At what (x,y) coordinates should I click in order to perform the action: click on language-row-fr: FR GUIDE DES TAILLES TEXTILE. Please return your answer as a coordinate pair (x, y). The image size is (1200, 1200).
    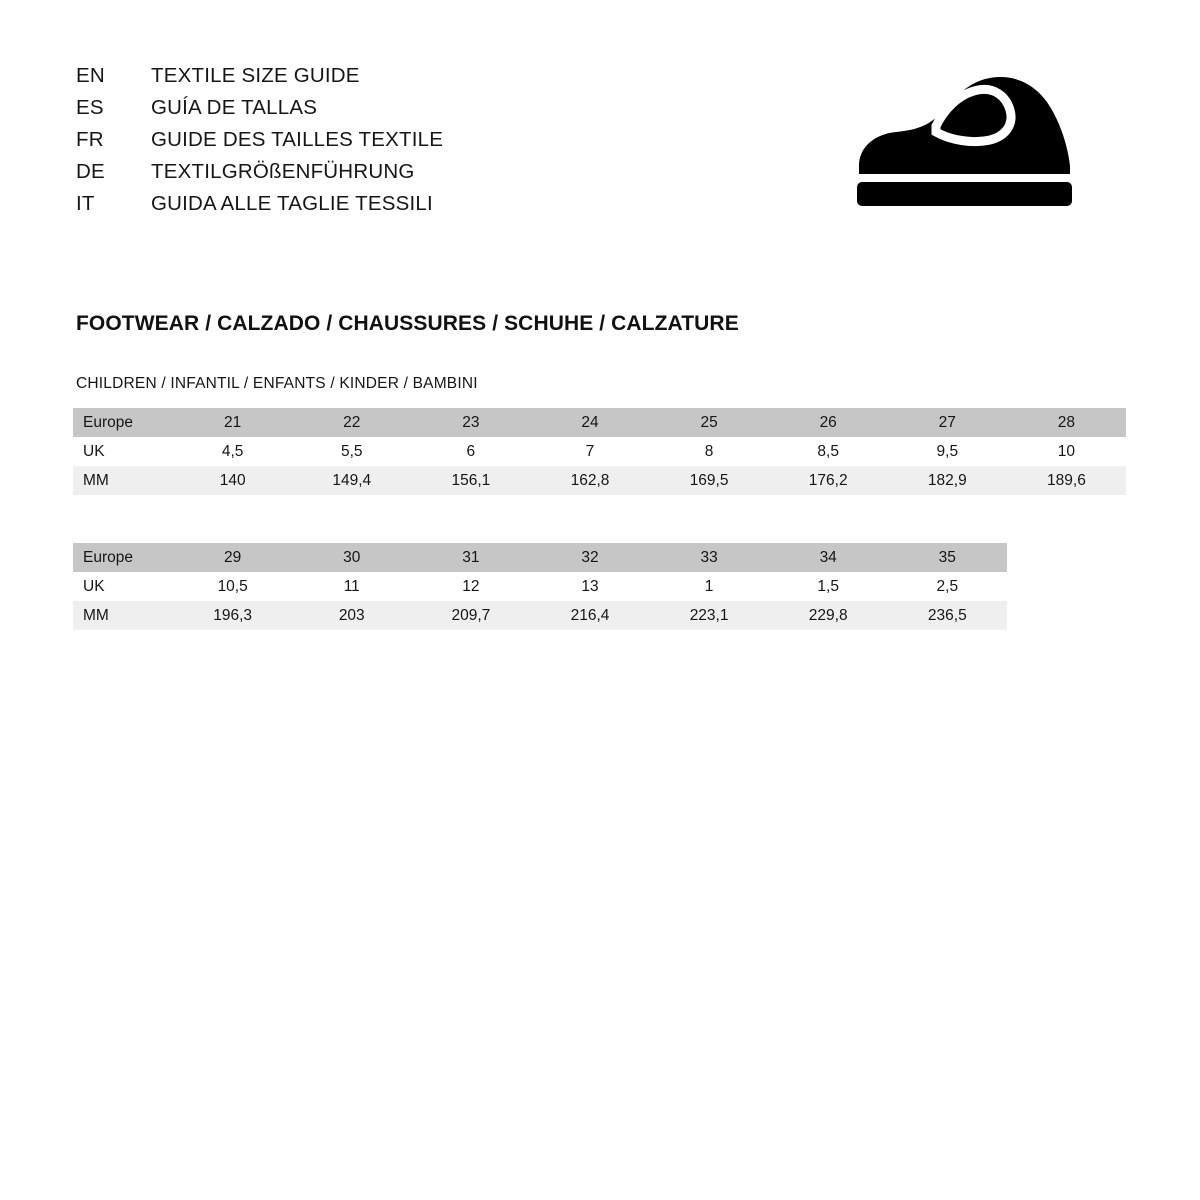
    Looking at the image, I should click on (259, 144).